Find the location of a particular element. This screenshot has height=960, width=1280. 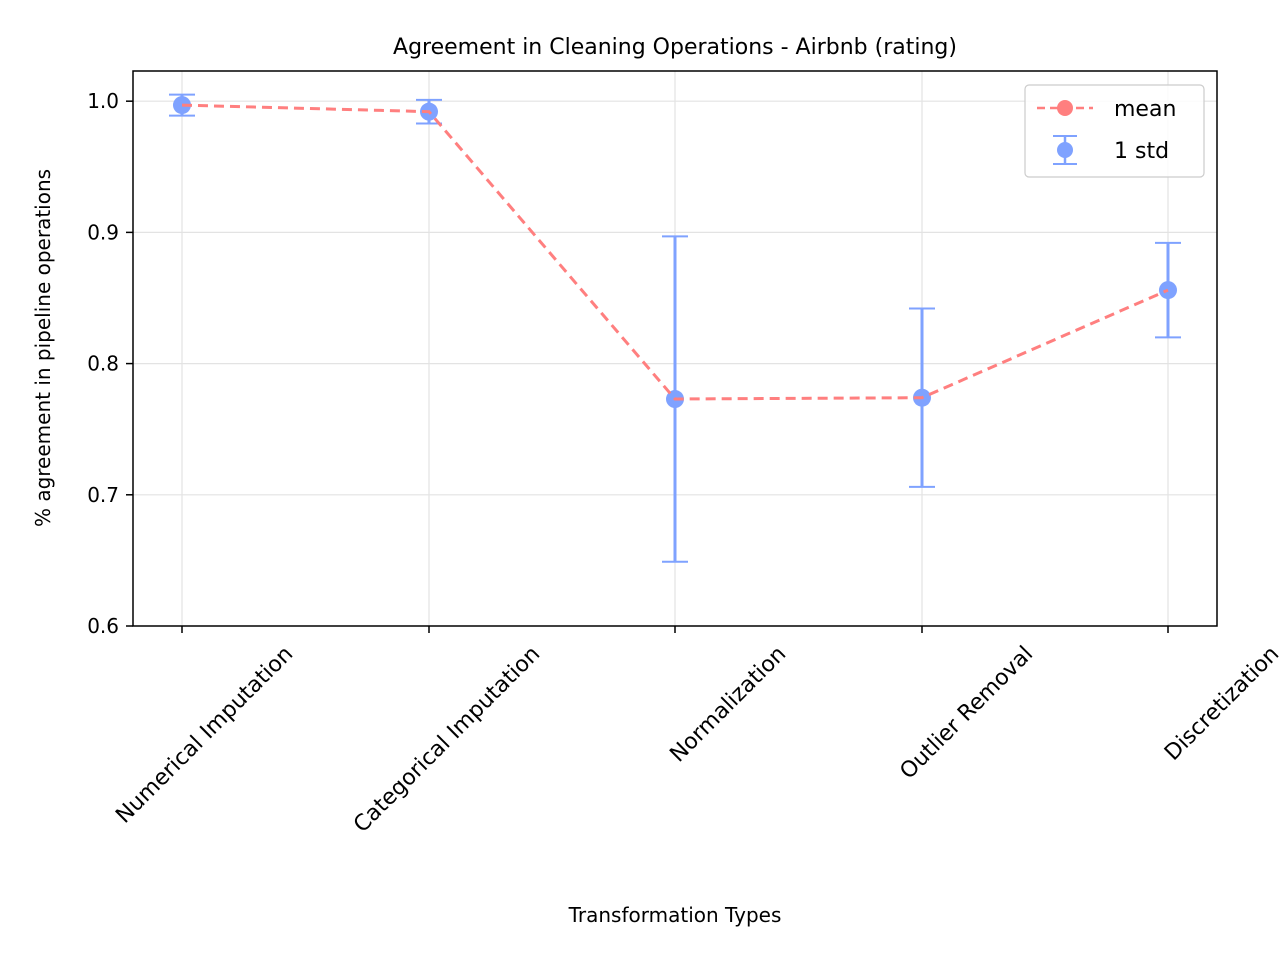

y-tick-label: 0.9 is located at coordinates (103, 232).